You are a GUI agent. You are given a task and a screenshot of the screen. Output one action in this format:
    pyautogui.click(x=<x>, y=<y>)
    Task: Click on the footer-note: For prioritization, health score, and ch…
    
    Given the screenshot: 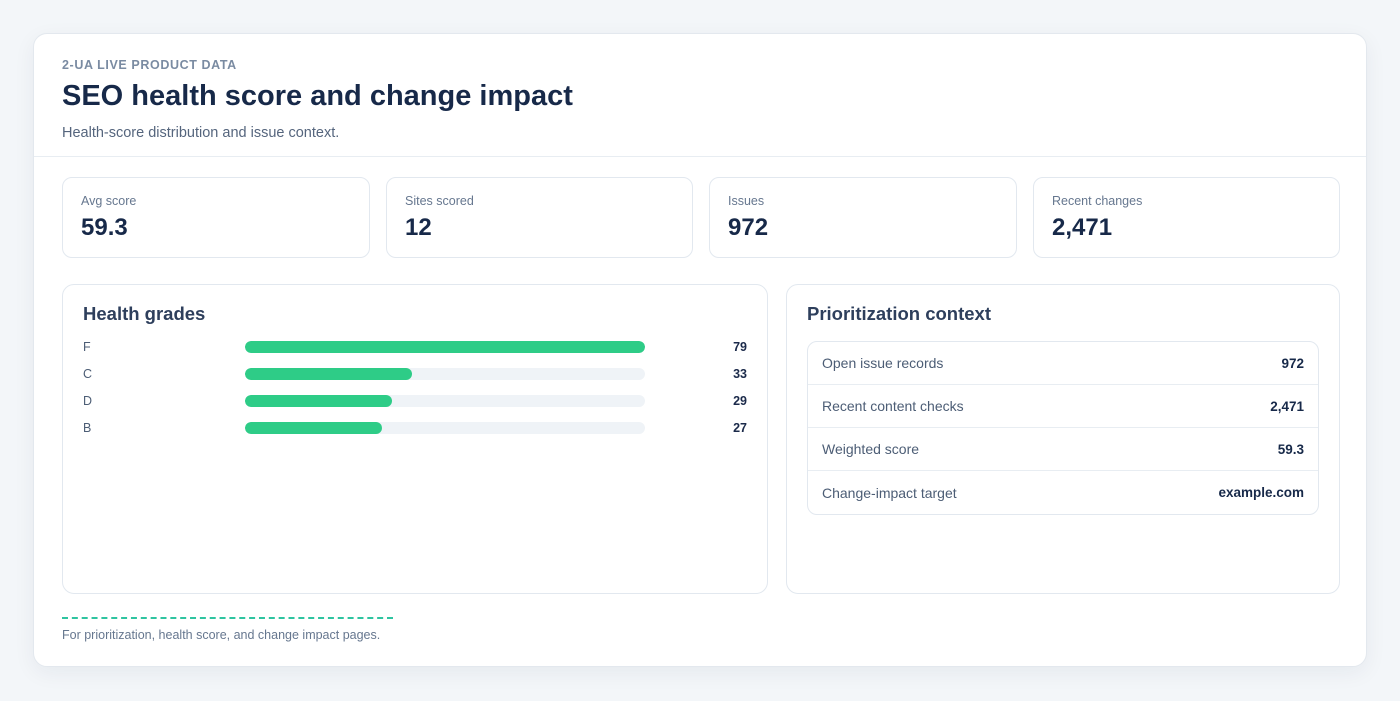 What is the action you would take?
    pyautogui.click(x=221, y=635)
    